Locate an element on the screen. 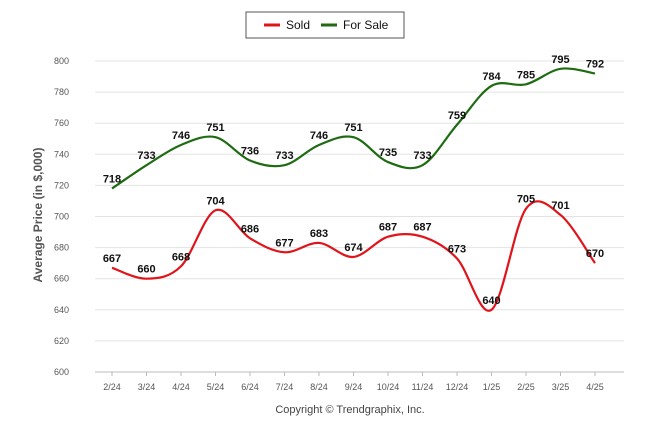  data-label-for-sale: 792 is located at coordinates (595, 64).